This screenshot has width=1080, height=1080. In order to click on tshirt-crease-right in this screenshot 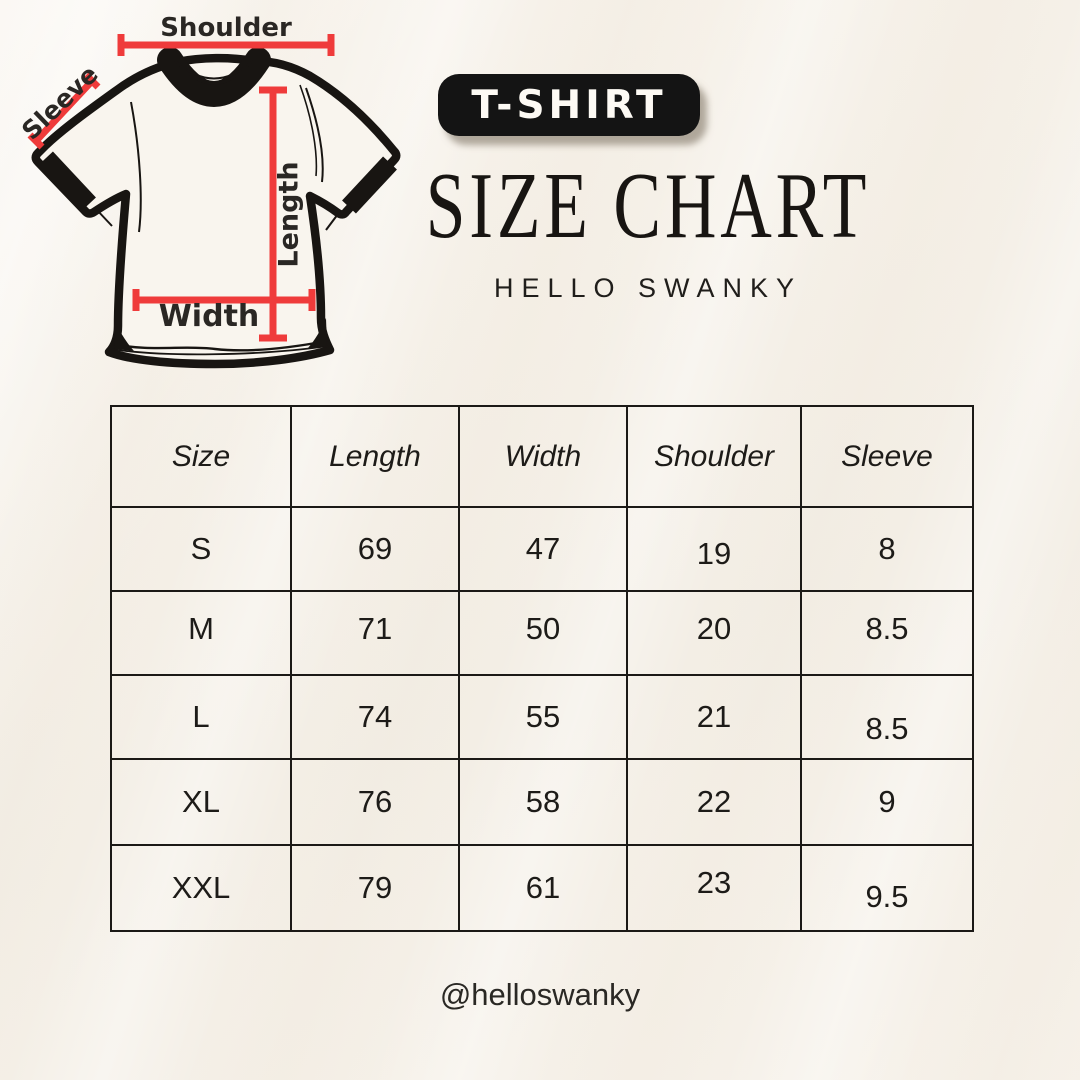, I will do `click(314, 135)`.